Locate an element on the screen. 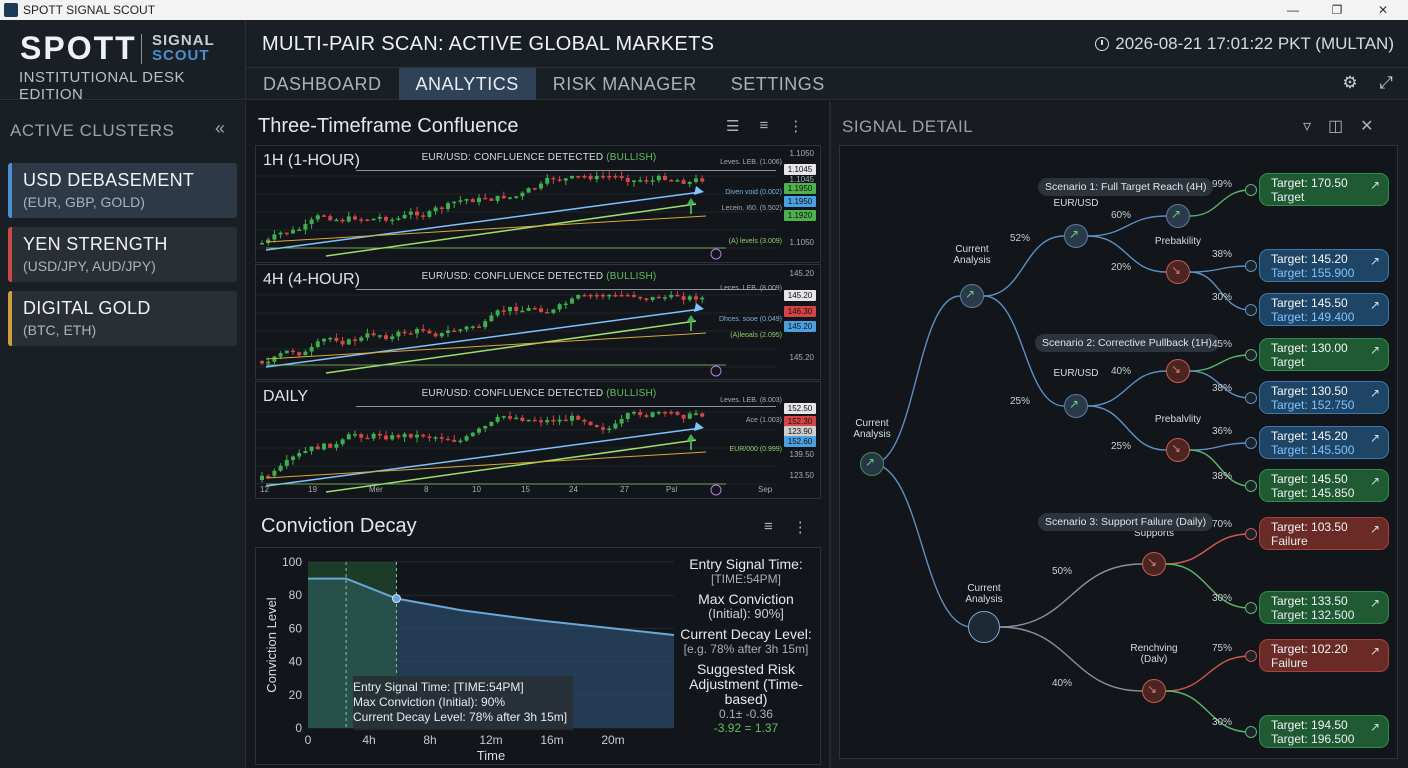  probability-label: 30% is located at coordinates (1222, 598).